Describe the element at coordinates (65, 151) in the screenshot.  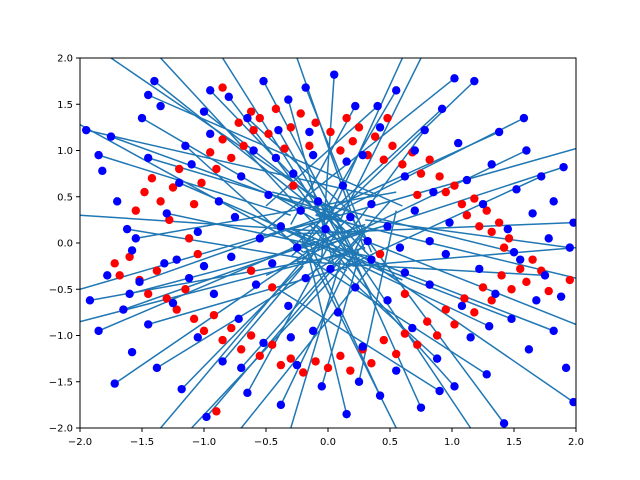
I see `y-tick-label: 1.0` at that location.